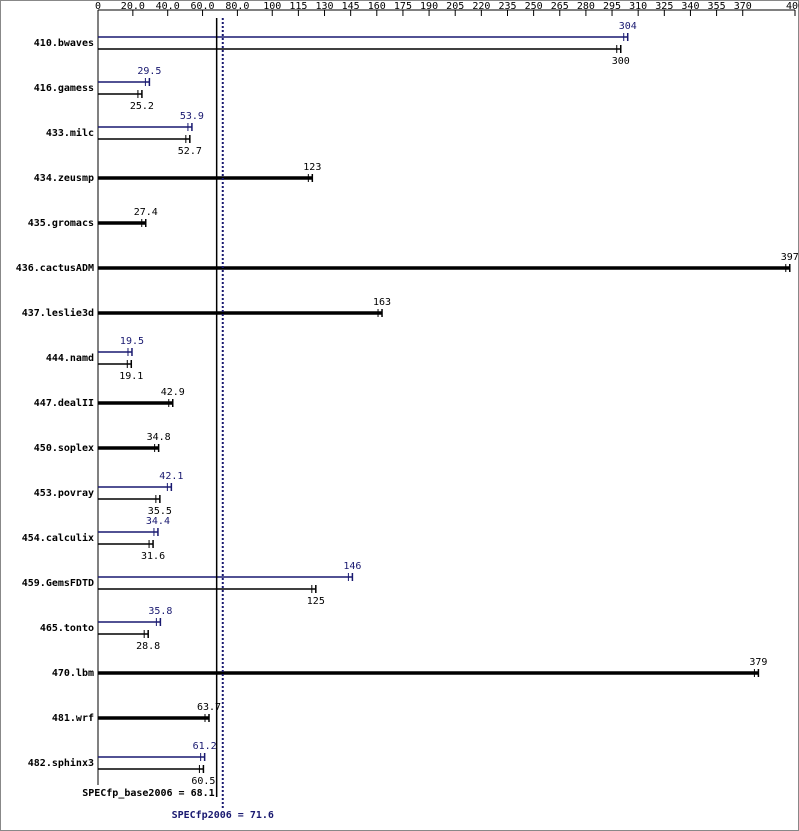  I want to click on x-tick-label: 265, so click(560, 6).